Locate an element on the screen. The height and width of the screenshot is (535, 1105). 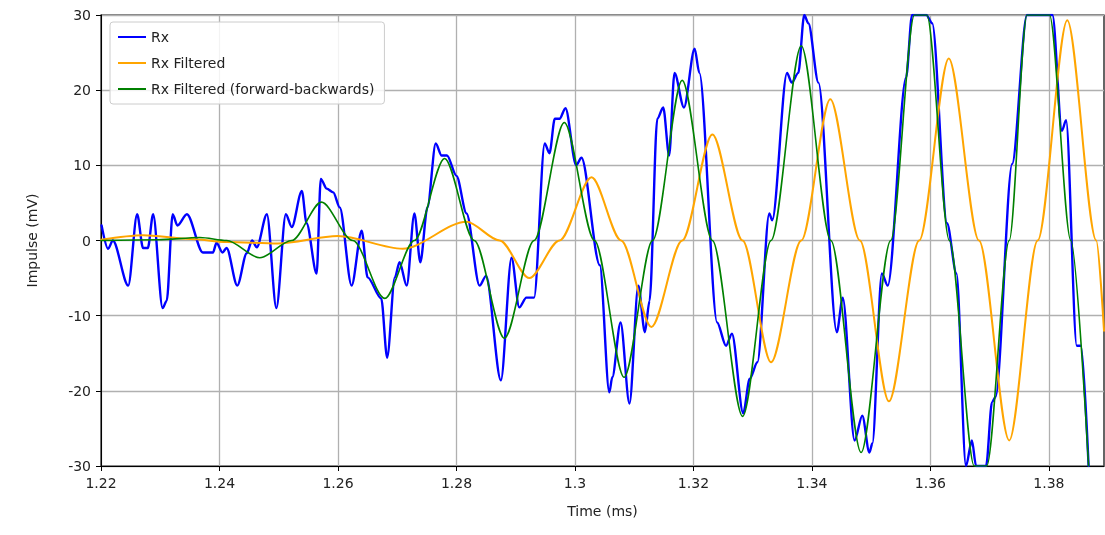
y-tick-label: 0 is located at coordinates (86, 240).